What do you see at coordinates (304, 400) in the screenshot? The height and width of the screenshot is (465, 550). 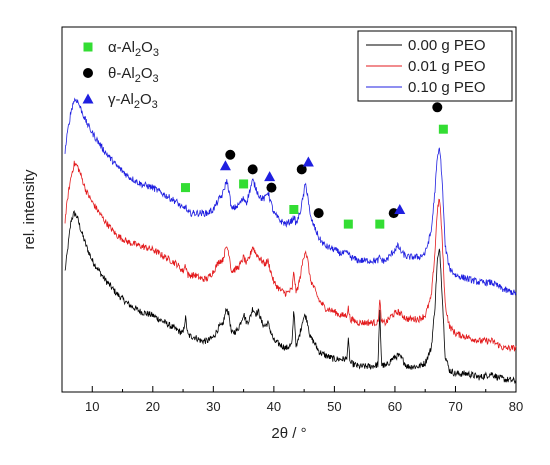 I see `x-axis: 10 20 30 40 50 60 70 80` at bounding box center [304, 400].